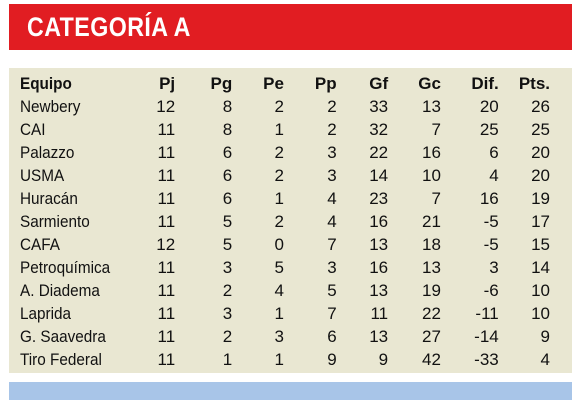 The width and height of the screenshot is (576, 403). Describe the element at coordinates (60, 290) in the screenshot. I see `cell-team-name: A. Diadema` at that location.